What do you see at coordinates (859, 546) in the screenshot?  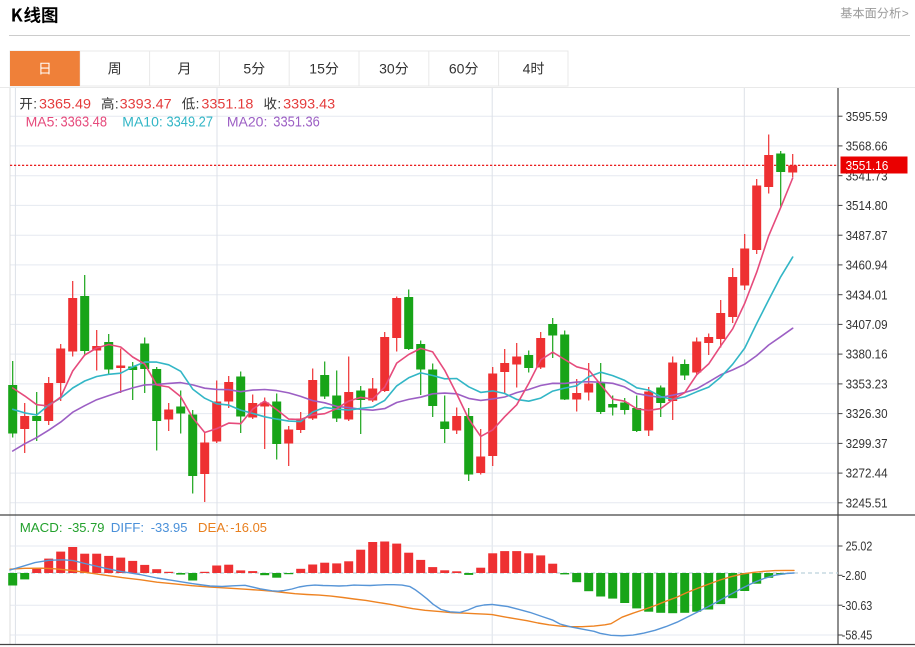 I see `svg-text: 25.02` at bounding box center [859, 546].